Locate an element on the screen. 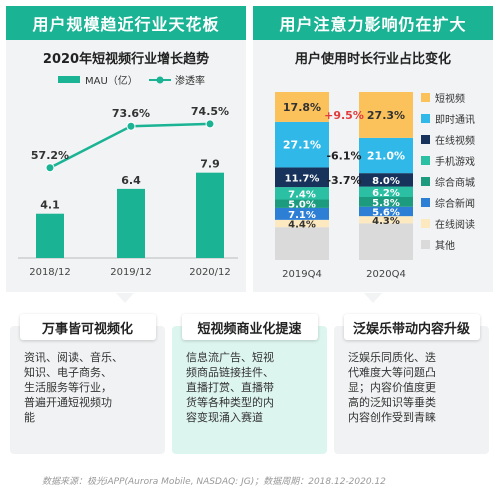 This screenshot has width=499, height=494. right-panel-arrow is located at coordinates (373, 298).